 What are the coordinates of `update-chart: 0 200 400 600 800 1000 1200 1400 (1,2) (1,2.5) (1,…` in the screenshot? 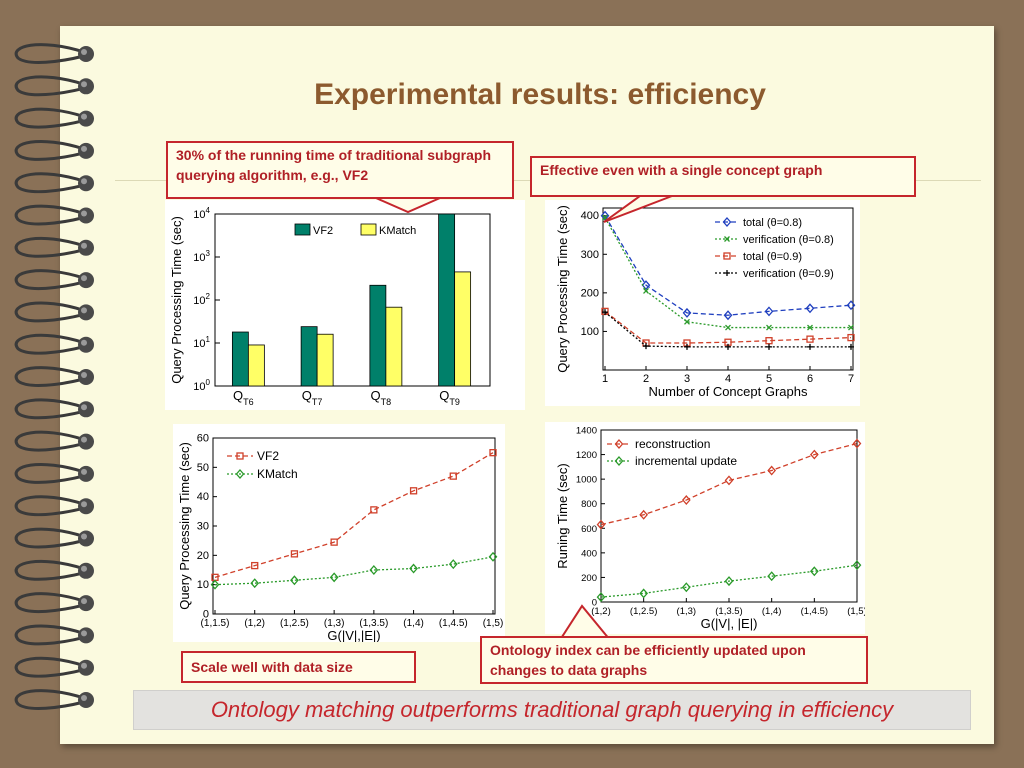 It's located at (710, 529).